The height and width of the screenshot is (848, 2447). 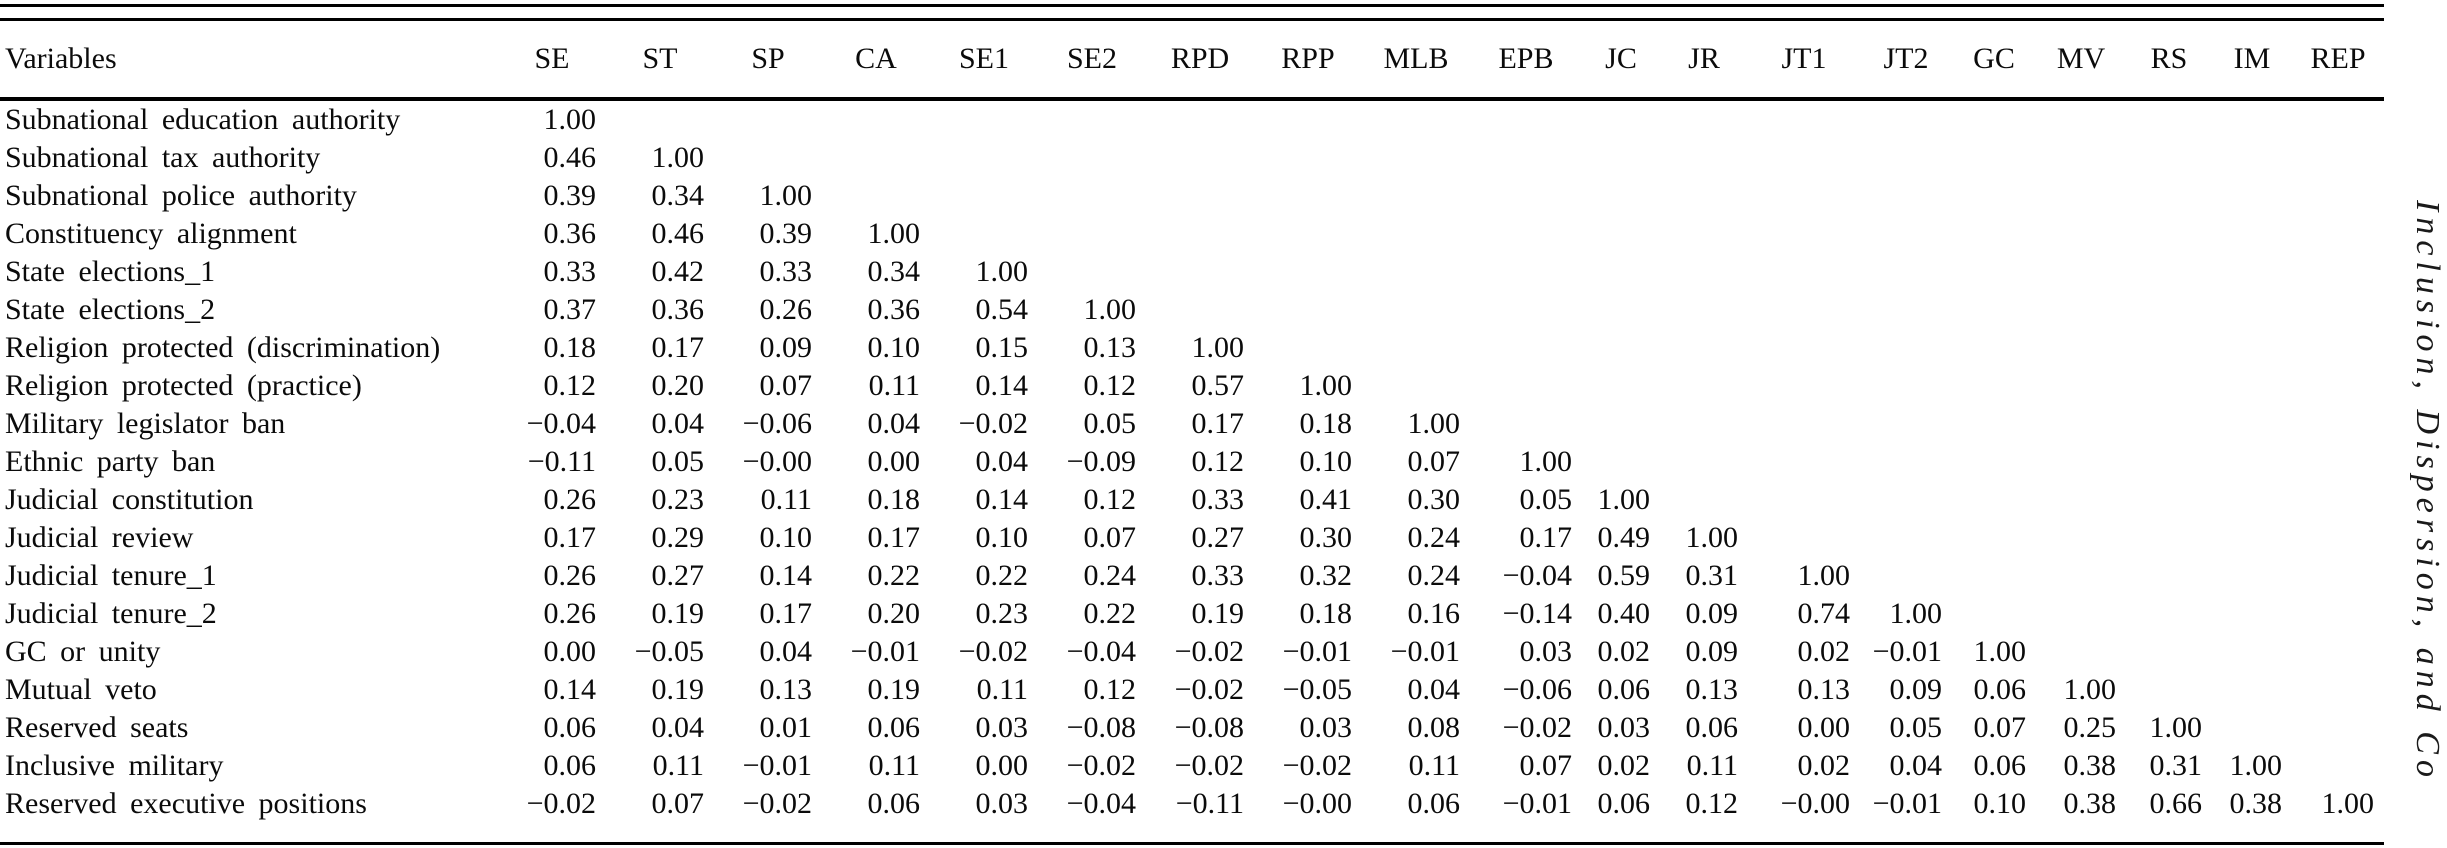 I want to click on correlation-cell: 0.14, so click(x=1002, y=385).